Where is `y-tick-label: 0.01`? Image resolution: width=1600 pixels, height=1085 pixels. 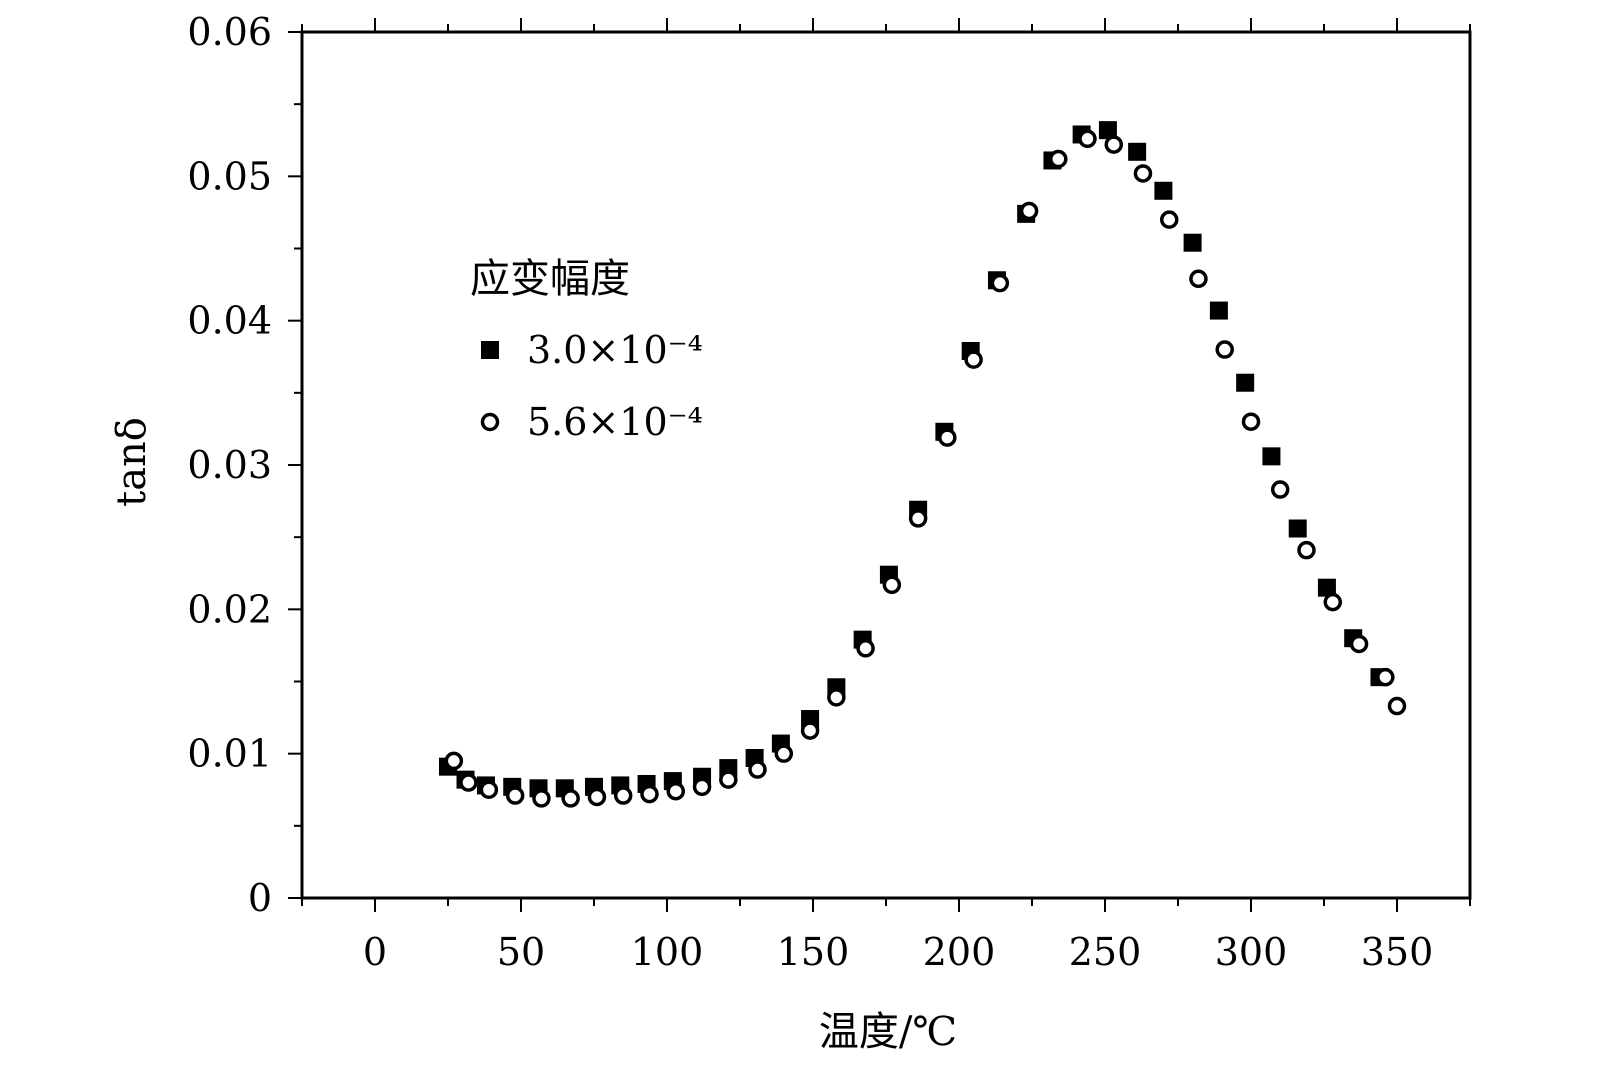 y-tick-label: 0.01 is located at coordinates (229, 754).